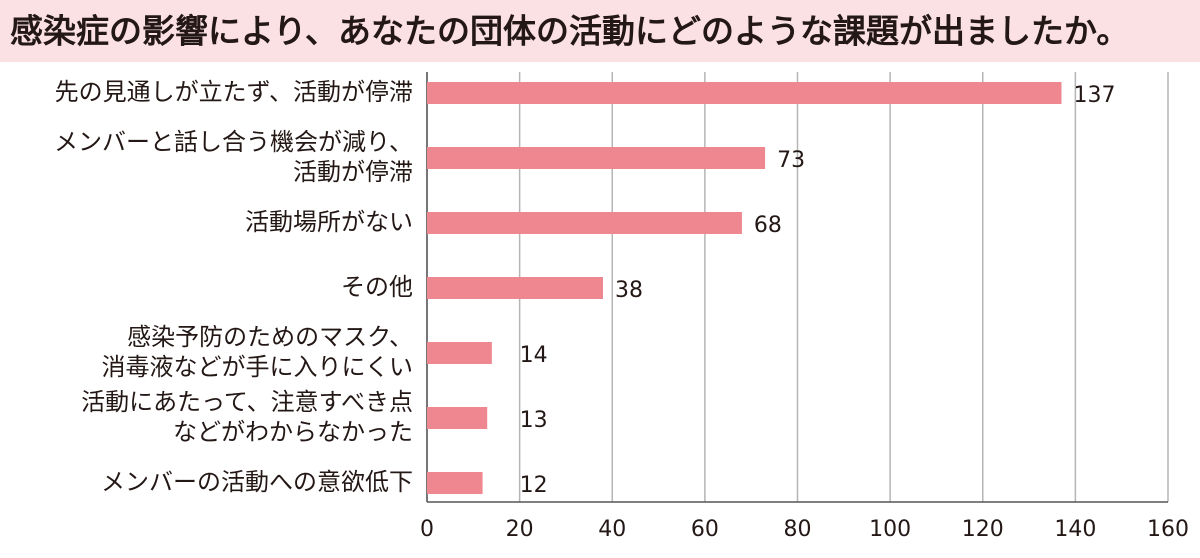 Image resolution: width=1200 pixels, height=558 pixels. What do you see at coordinates (257, 367) in the screenshot?
I see `y-tick-label: 消毒液などが手に入りにくい` at bounding box center [257, 367].